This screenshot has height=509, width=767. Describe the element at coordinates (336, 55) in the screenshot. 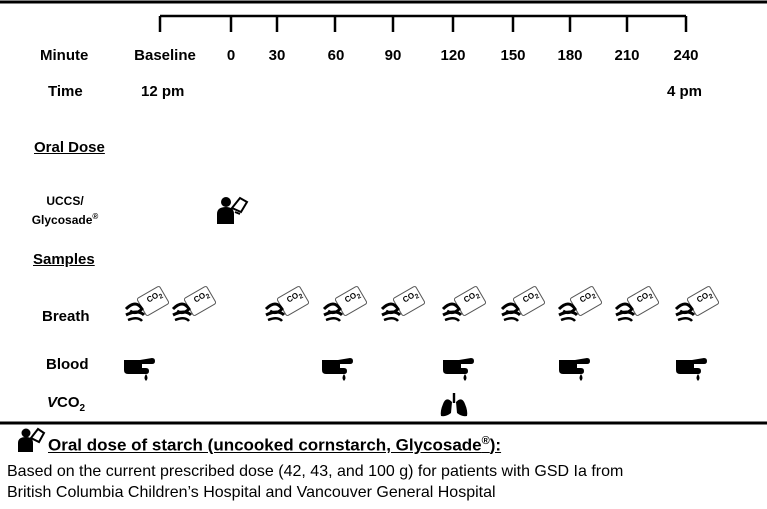

I see `minute-60: 60` at that location.